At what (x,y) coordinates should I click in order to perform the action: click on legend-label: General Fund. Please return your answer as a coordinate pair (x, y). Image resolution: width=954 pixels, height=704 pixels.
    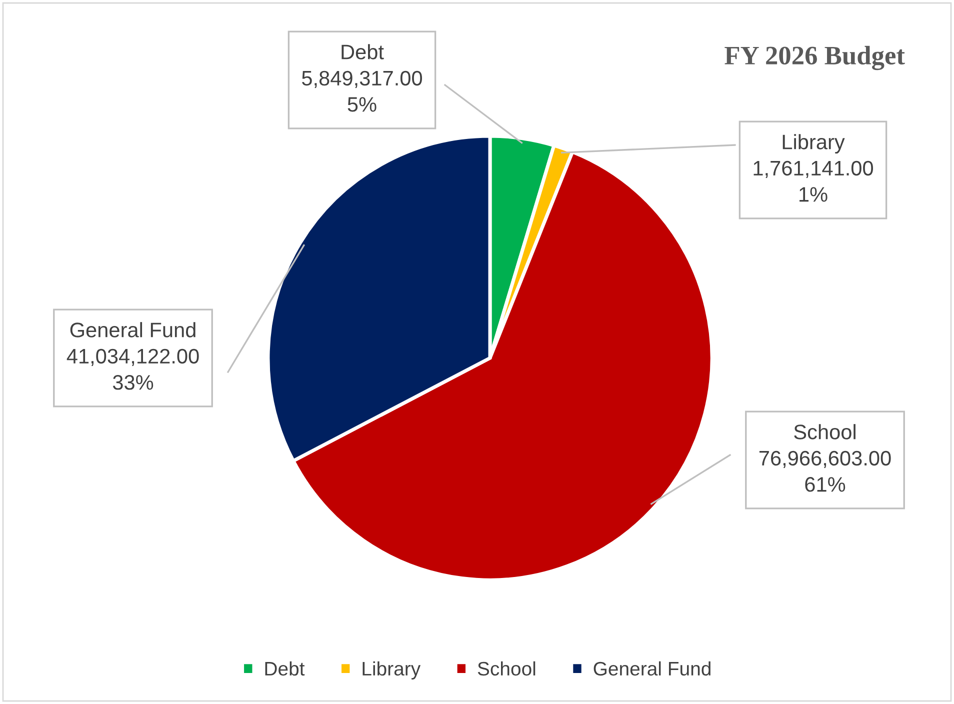
    Looking at the image, I should click on (652, 668).